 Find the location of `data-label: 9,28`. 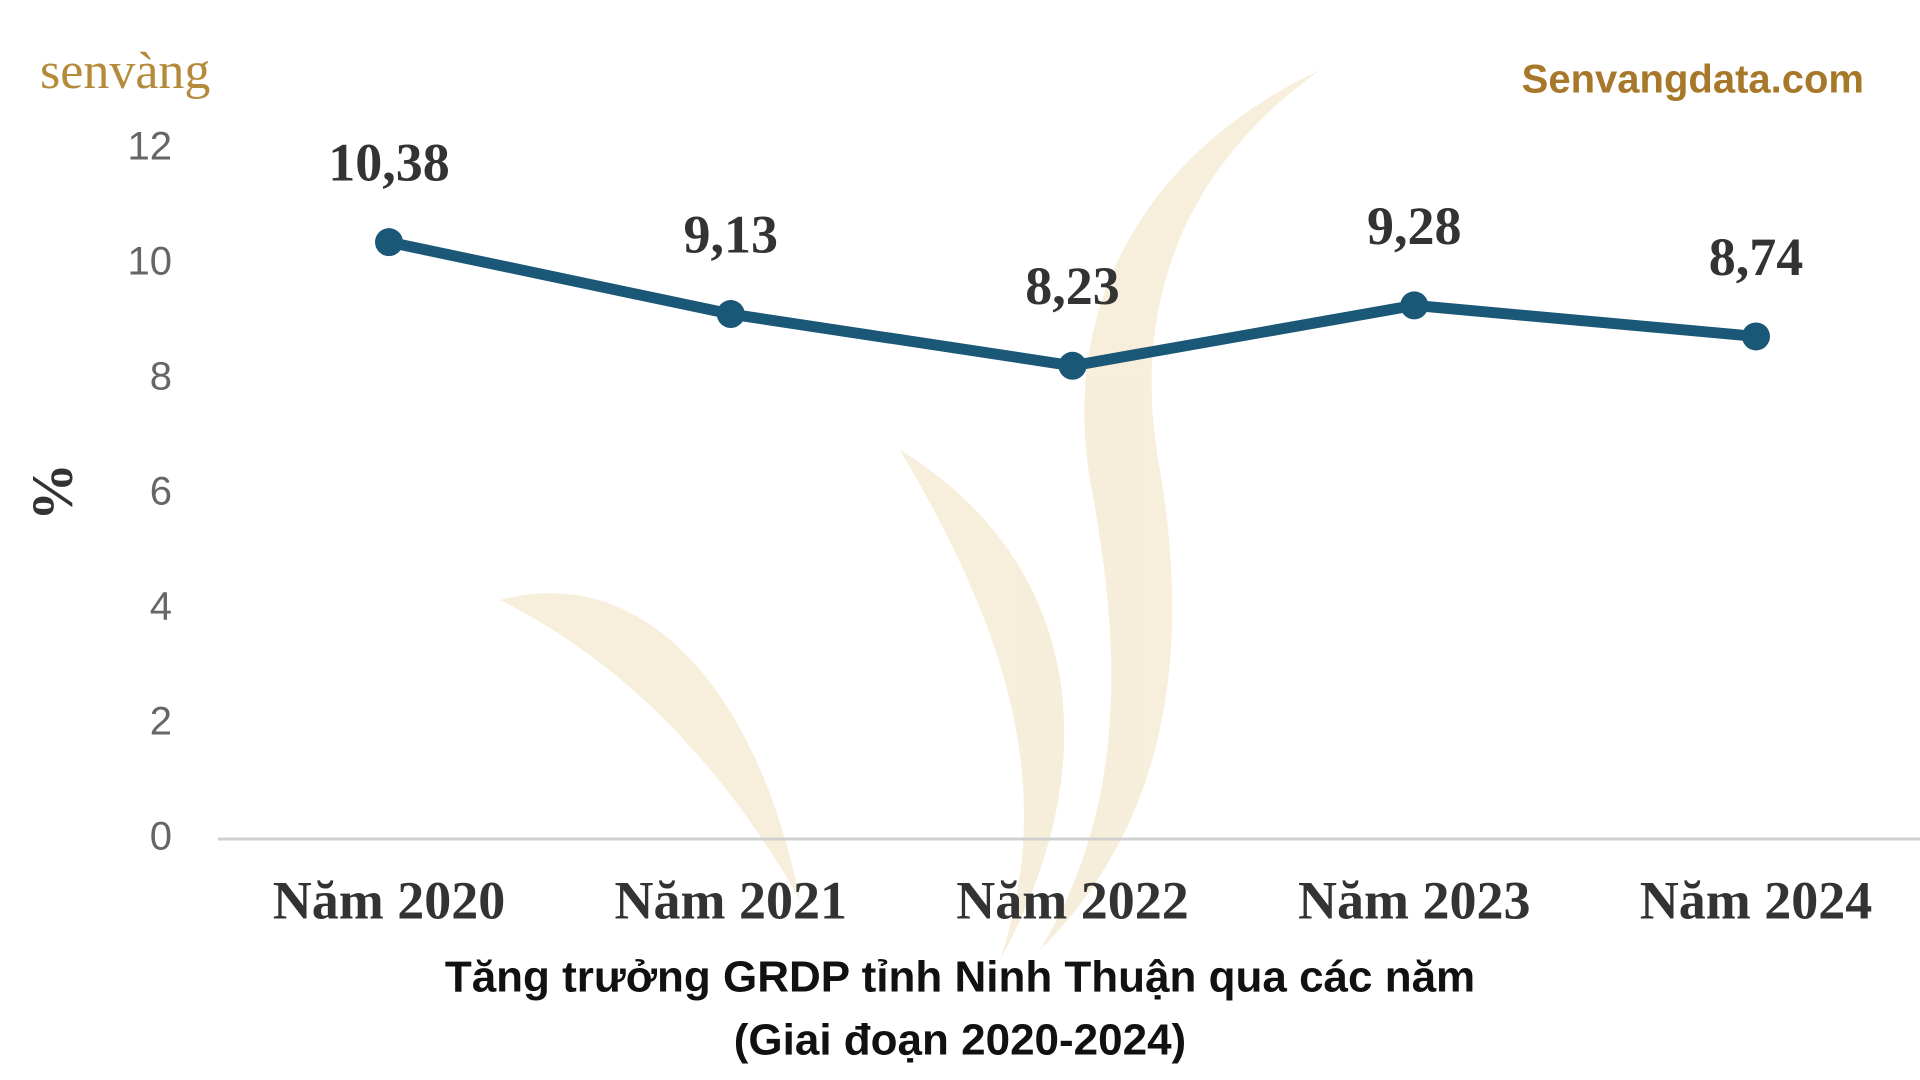

data-label: 9,28 is located at coordinates (1414, 226).